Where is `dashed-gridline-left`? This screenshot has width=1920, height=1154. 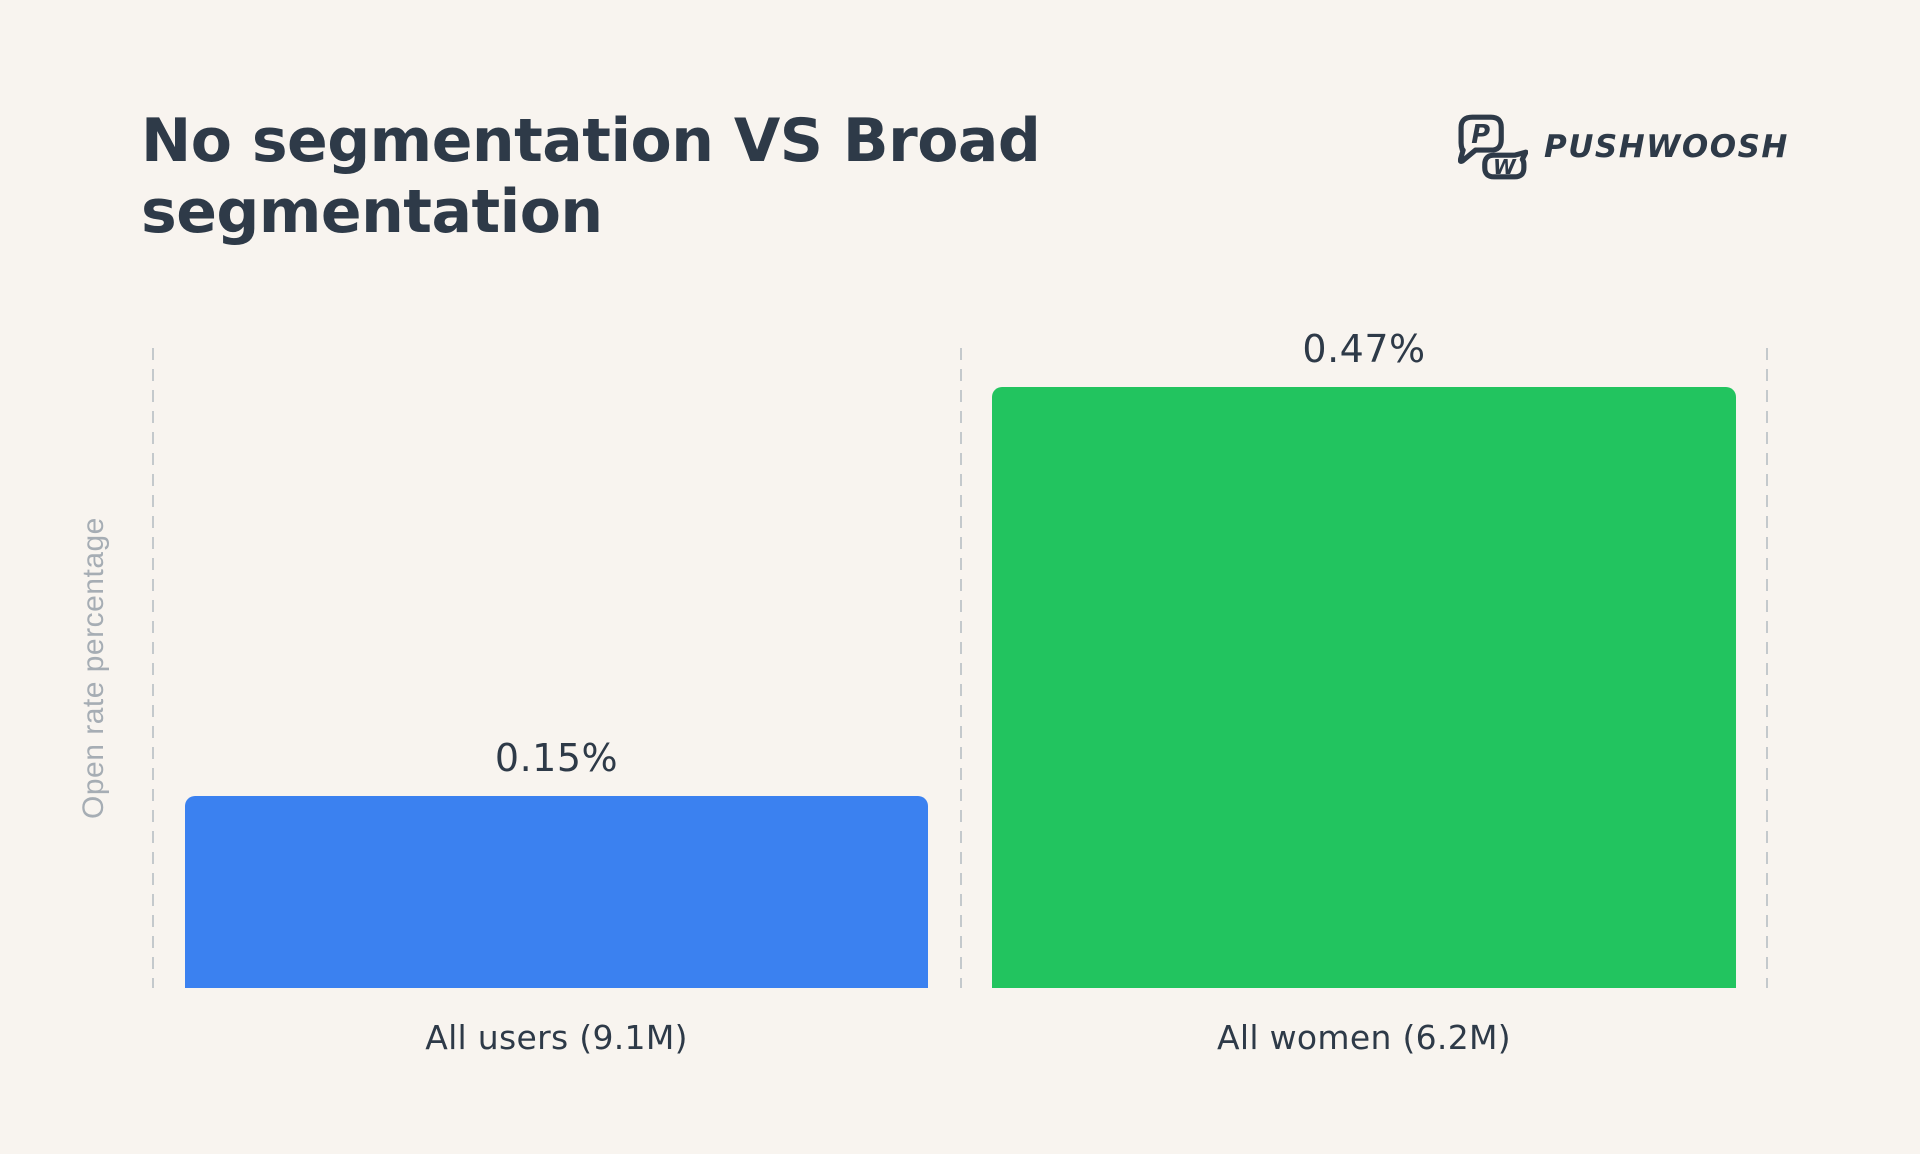
dashed-gridline-left is located at coordinates (153, 668).